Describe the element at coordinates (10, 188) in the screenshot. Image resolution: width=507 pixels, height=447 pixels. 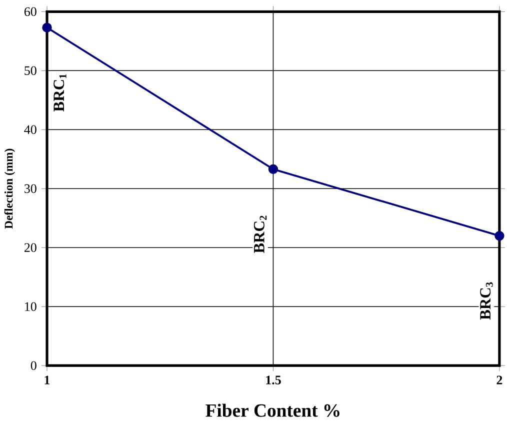
I see `y-axis-title: Deflection (mm)` at that location.